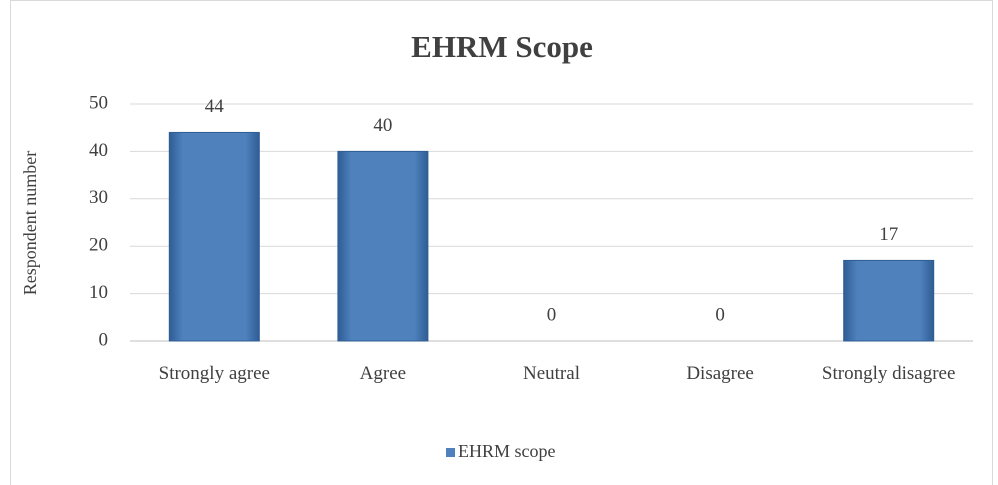 This screenshot has height=485, width=998. What do you see at coordinates (214, 373) in the screenshot?
I see `x-tick-label: Strongly agree` at bounding box center [214, 373].